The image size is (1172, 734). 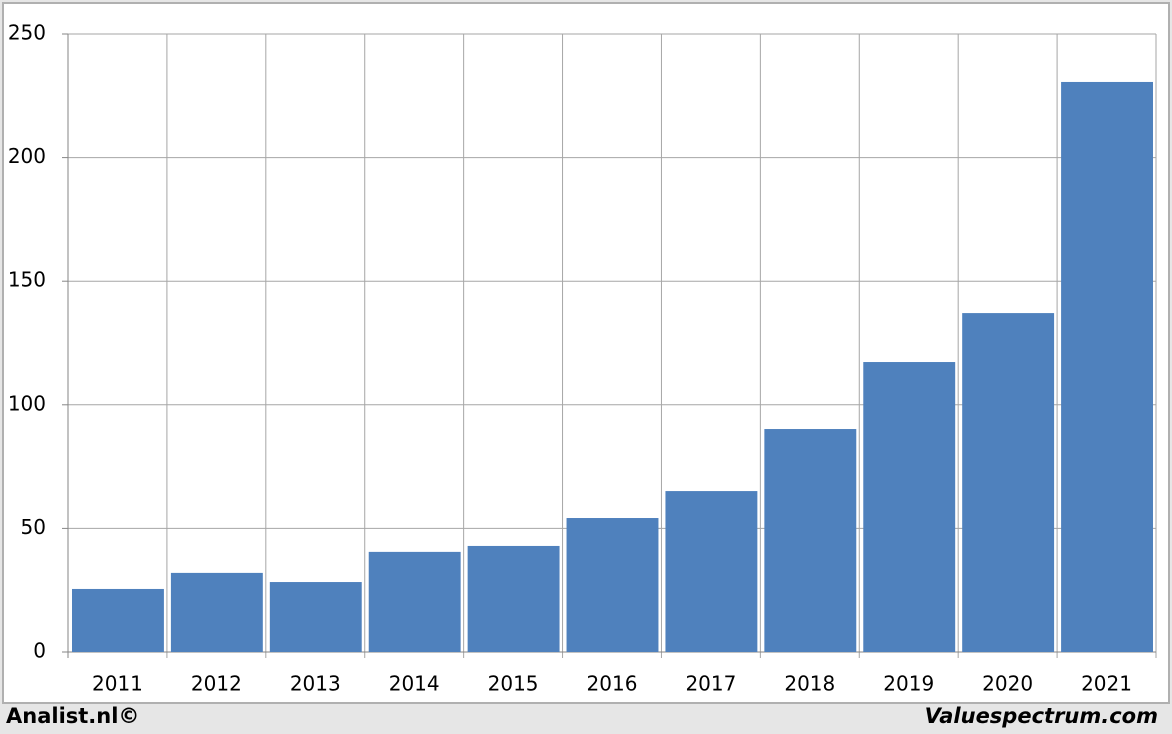 What do you see at coordinates (1007, 684) in the screenshot?
I see `x-tick-label: 2020` at bounding box center [1007, 684].